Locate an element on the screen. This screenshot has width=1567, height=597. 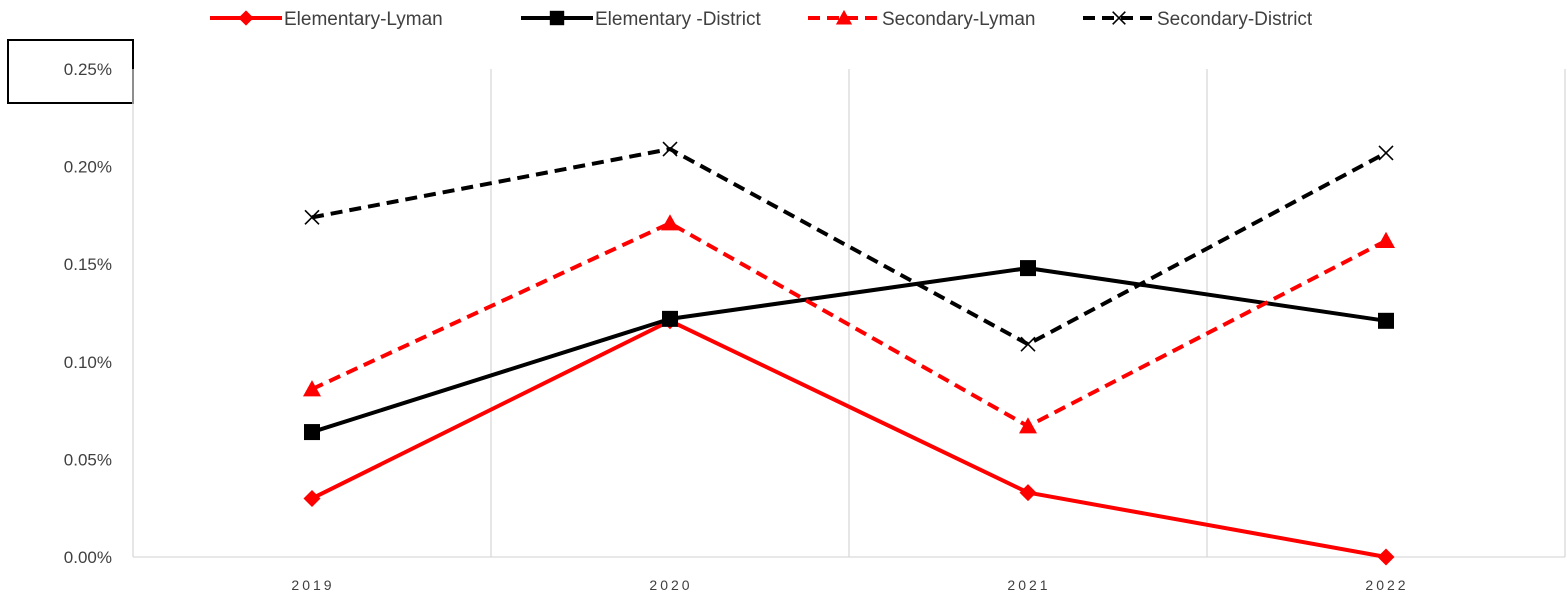
y-tick-label: 0.10% is located at coordinates (88, 362).